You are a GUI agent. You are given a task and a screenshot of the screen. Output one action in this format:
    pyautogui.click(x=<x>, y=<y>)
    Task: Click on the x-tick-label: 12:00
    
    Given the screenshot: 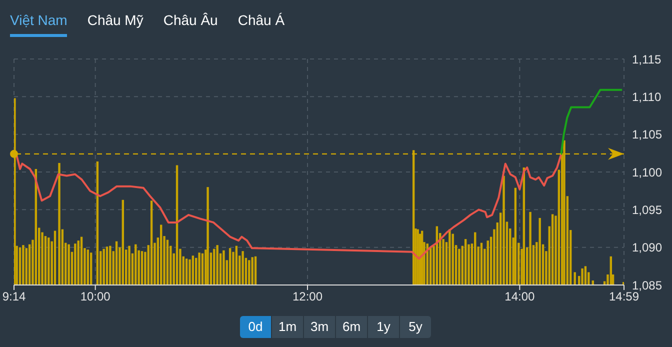 What is the action you would take?
    pyautogui.click(x=307, y=297)
    